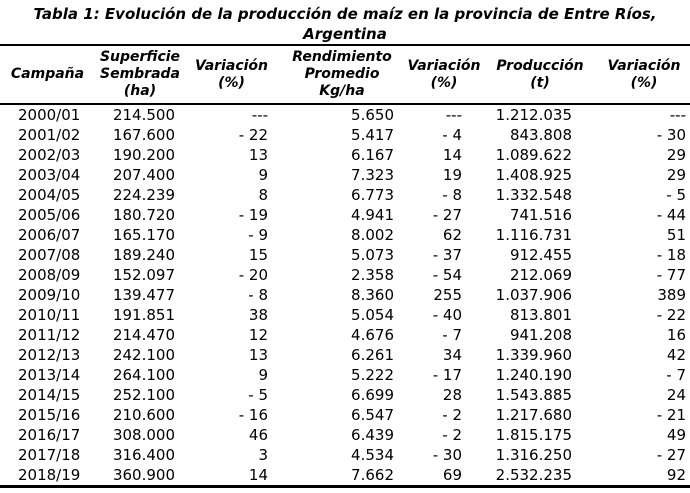 This screenshot has height=493, width=690. What do you see at coordinates (372, 135) in the screenshot?
I see `value-cell: 5.417` at bounding box center [372, 135].